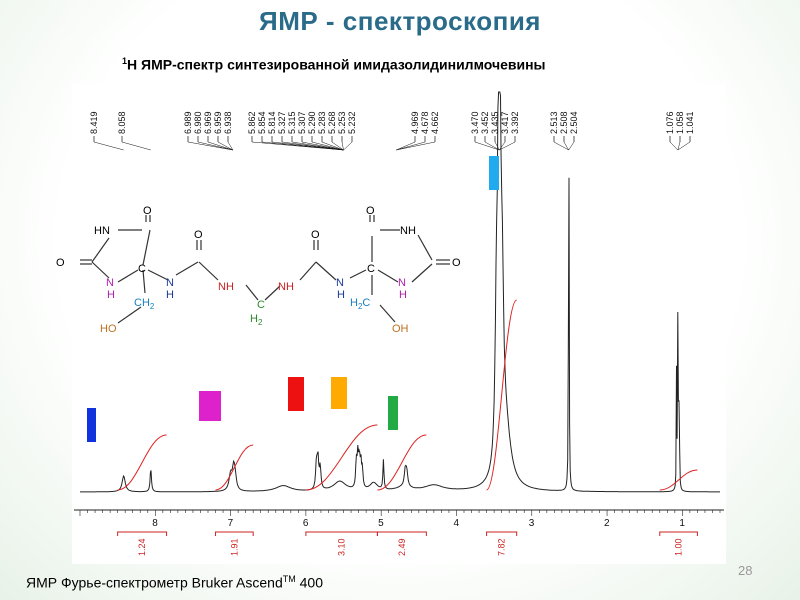 This screenshot has height=600, width=800. I want to click on peak-shift-label: 6.989, so click(188, 122).